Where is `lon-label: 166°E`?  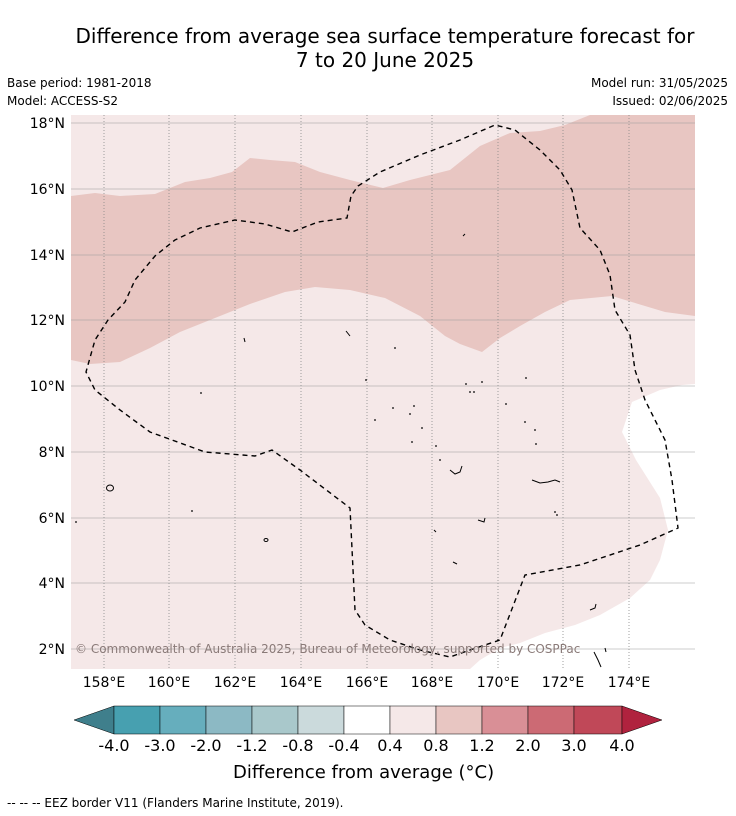
lon-label: 166°E is located at coordinates (367, 683).